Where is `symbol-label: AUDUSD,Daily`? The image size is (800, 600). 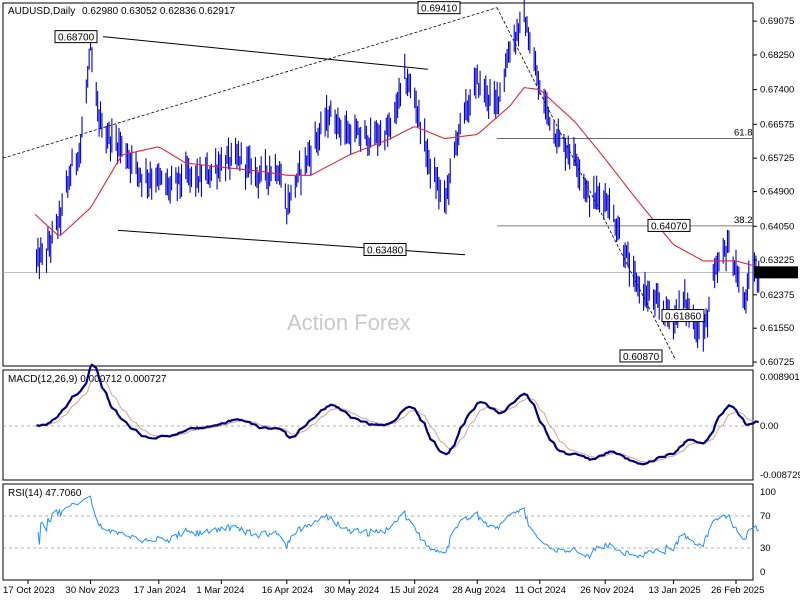
symbol-label: AUDUSD,Daily is located at coordinates (41, 11).